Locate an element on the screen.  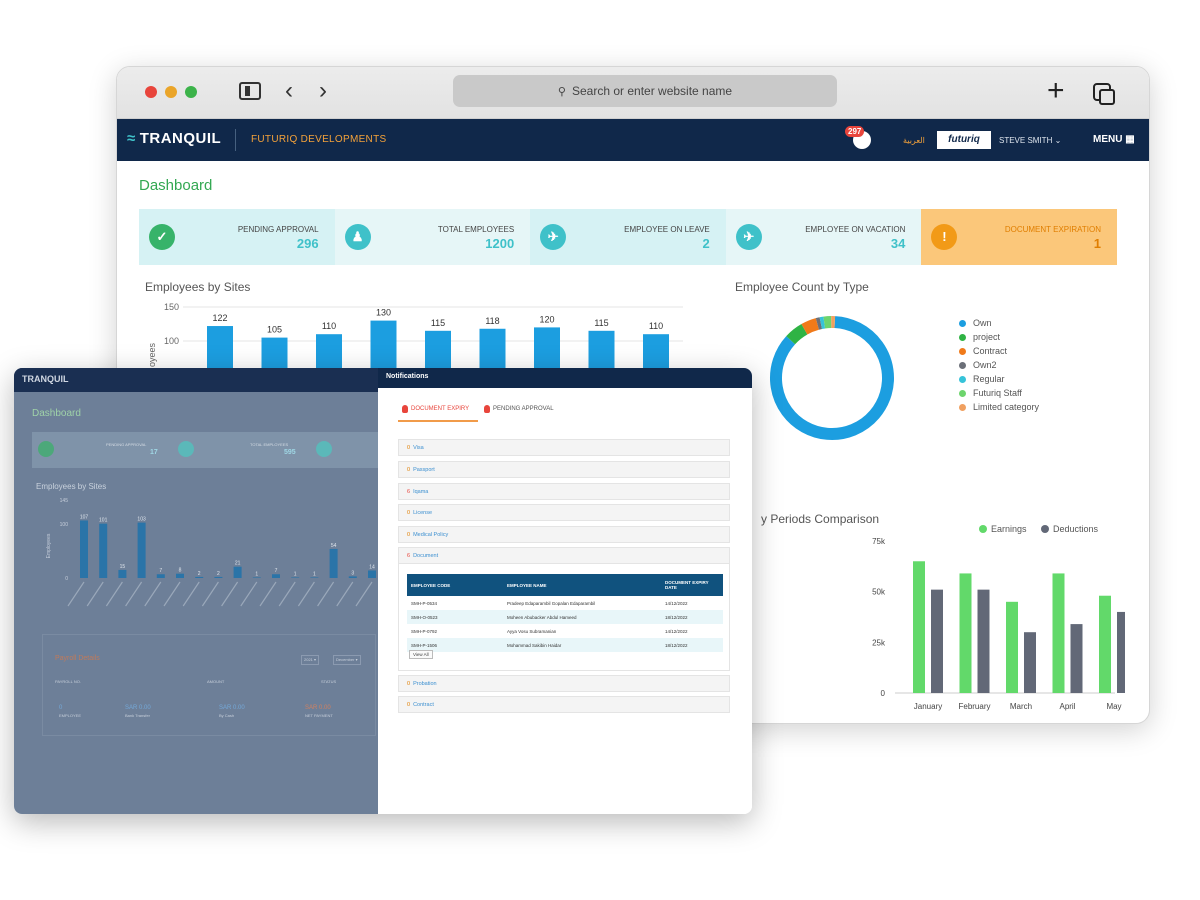
language-switch: العربية is located at coordinates (914, 140).